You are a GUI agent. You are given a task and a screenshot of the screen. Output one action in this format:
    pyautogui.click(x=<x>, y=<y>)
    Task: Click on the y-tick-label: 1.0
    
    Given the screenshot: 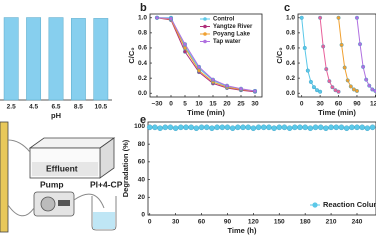 What is the action you would take?
    pyautogui.click(x=290, y=17)
    